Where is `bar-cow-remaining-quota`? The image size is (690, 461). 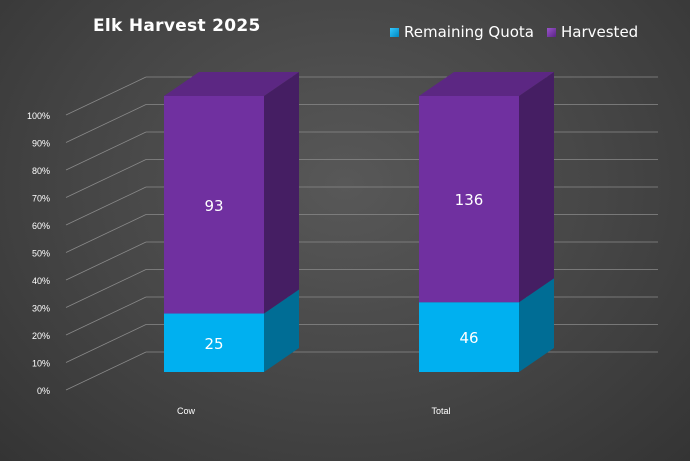
bar-cow-remaining-quota is located at coordinates (214, 342).